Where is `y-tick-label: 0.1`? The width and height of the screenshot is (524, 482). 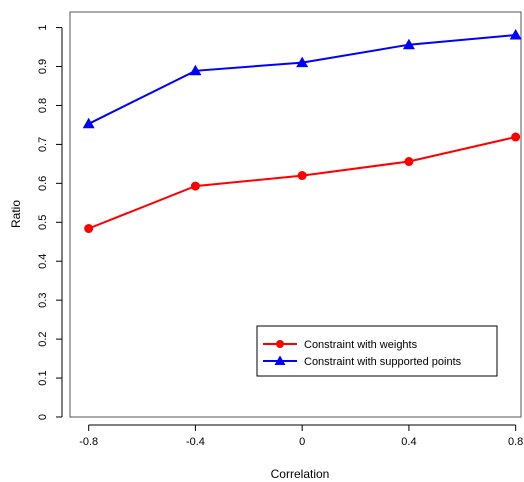 y-tick-label: 0.1 is located at coordinates (43, 377).